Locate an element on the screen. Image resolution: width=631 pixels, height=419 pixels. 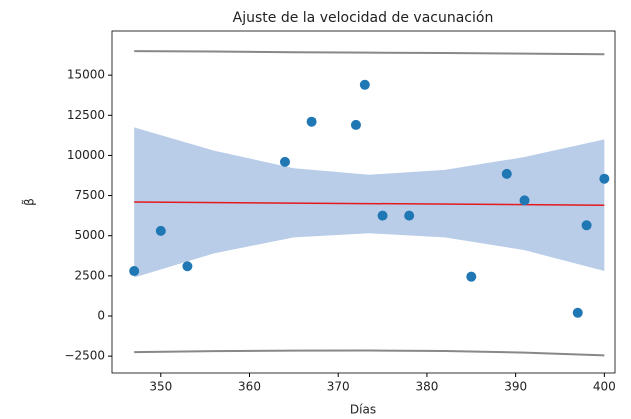
y-tick-label: 15000 is located at coordinates (86, 75).